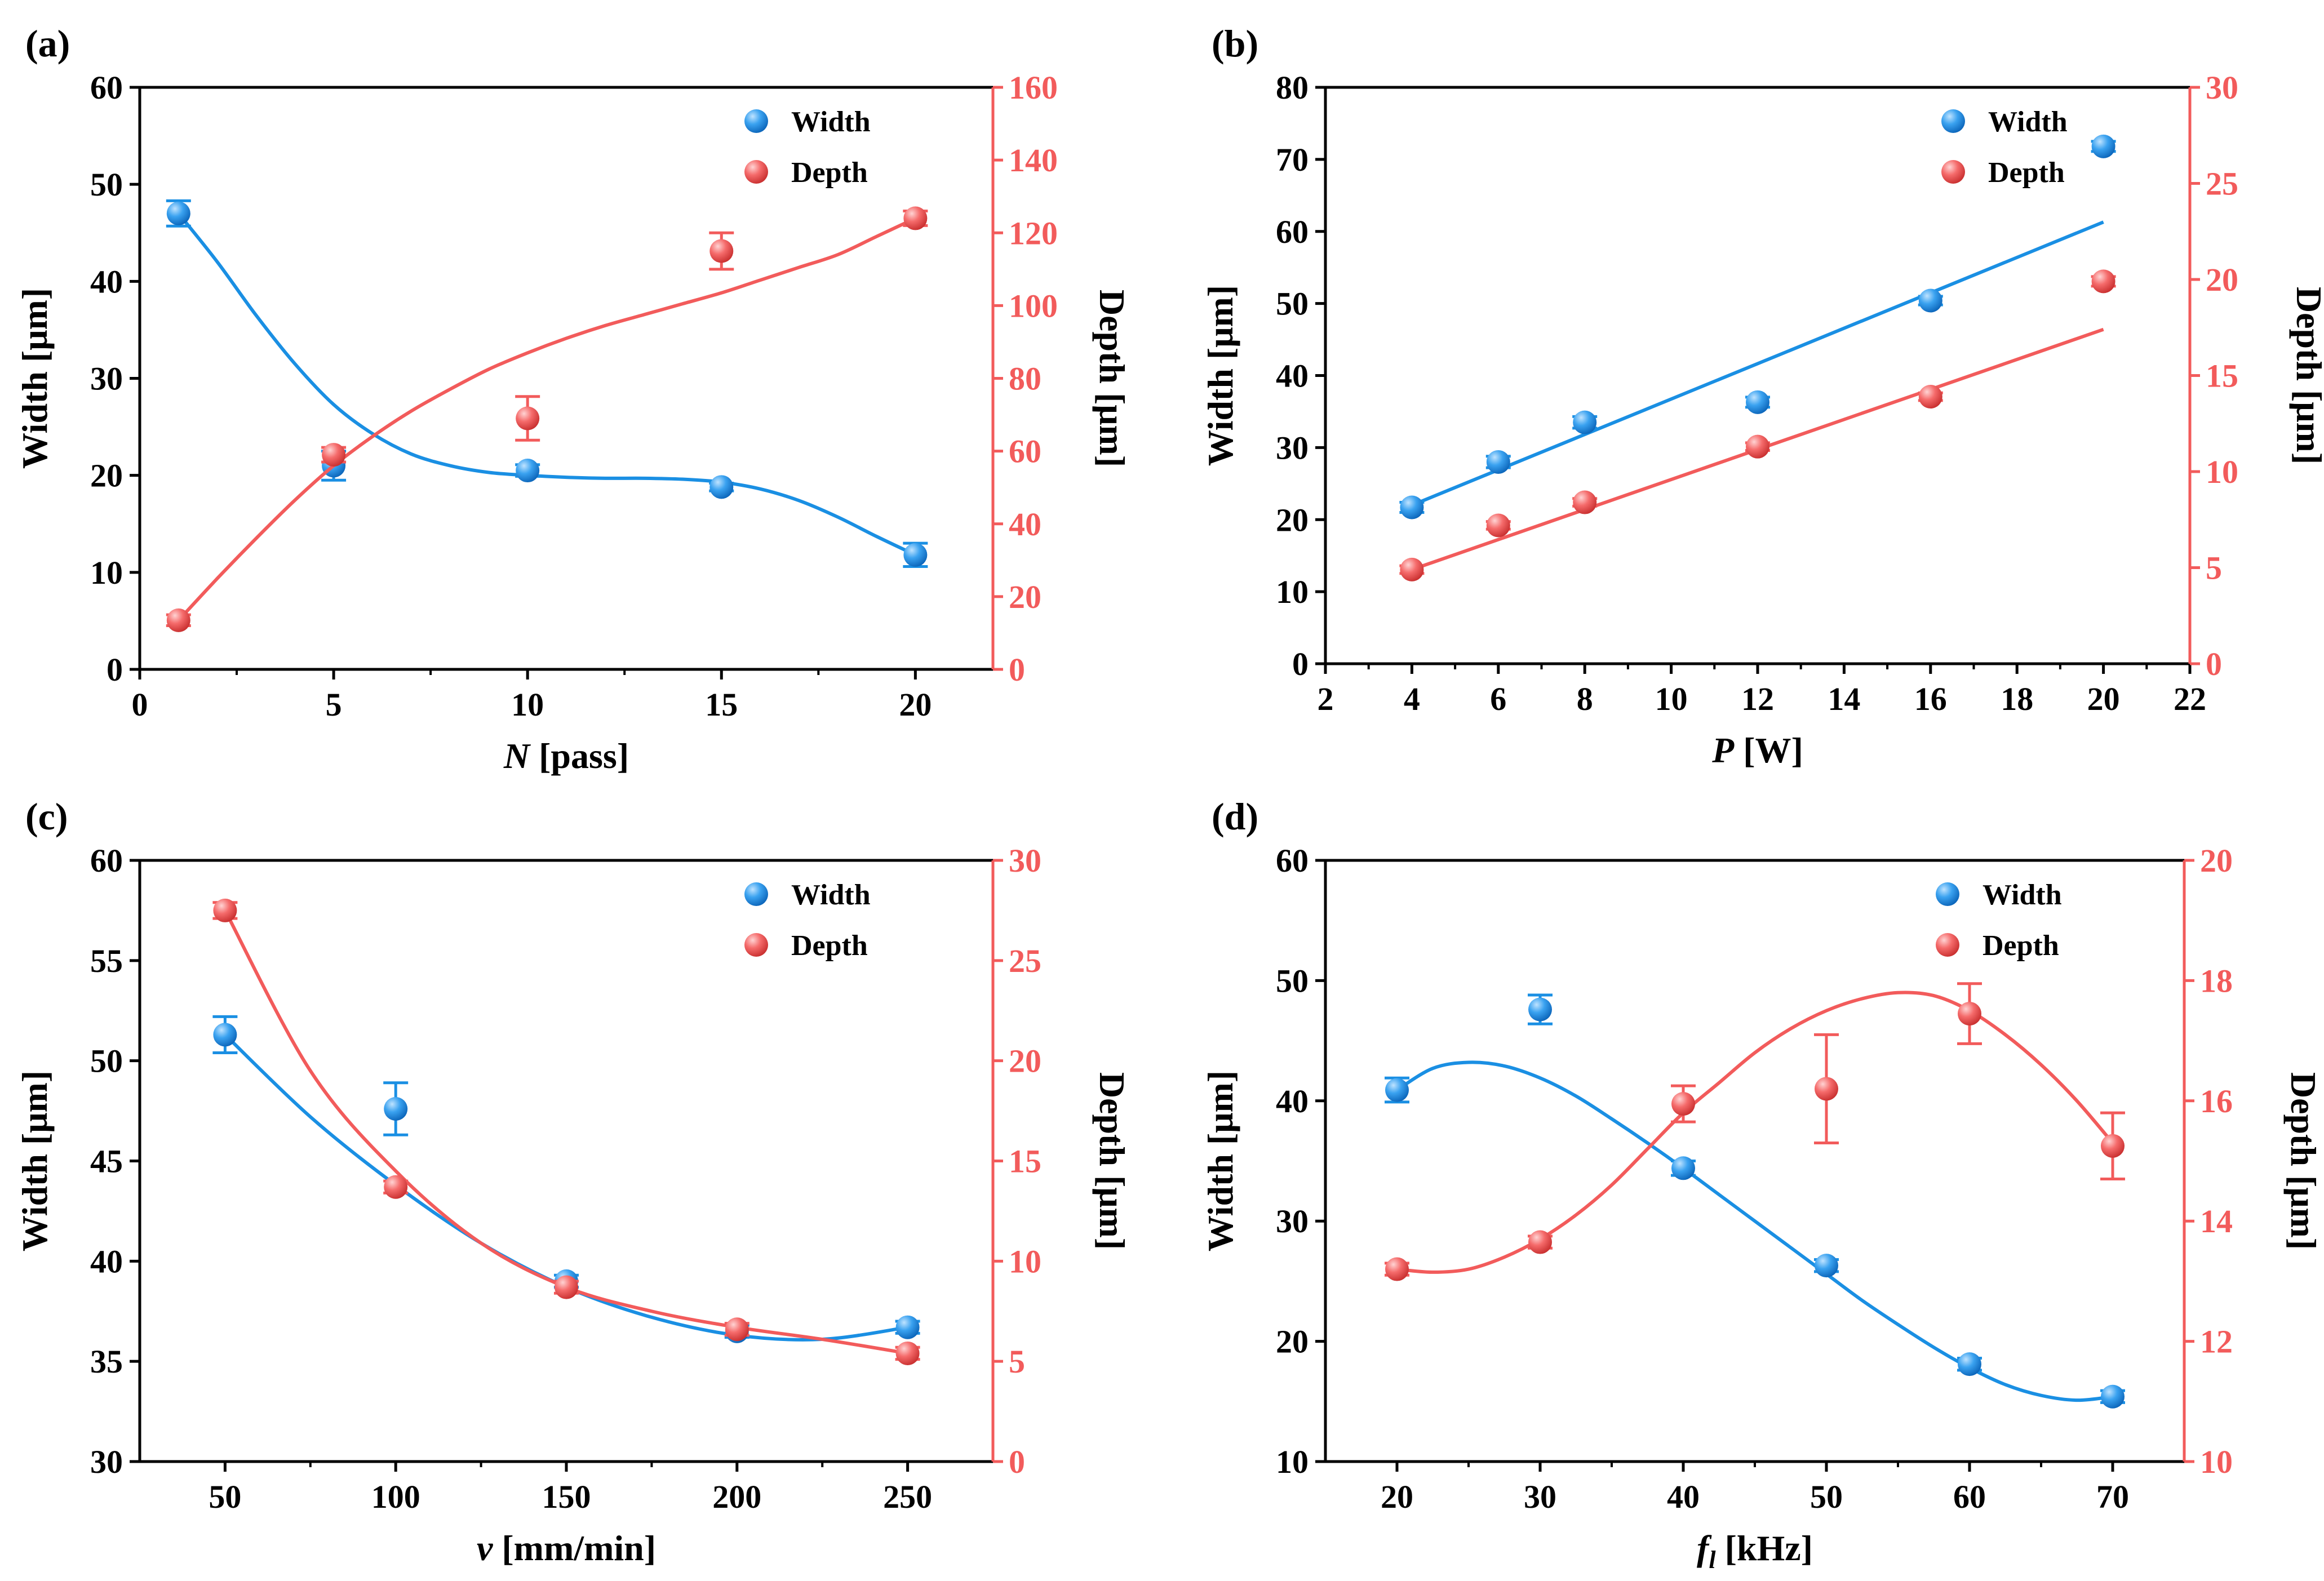  Describe the element at coordinates (1235, 43) in the screenshot. I see `panel-label: (b)` at that location.